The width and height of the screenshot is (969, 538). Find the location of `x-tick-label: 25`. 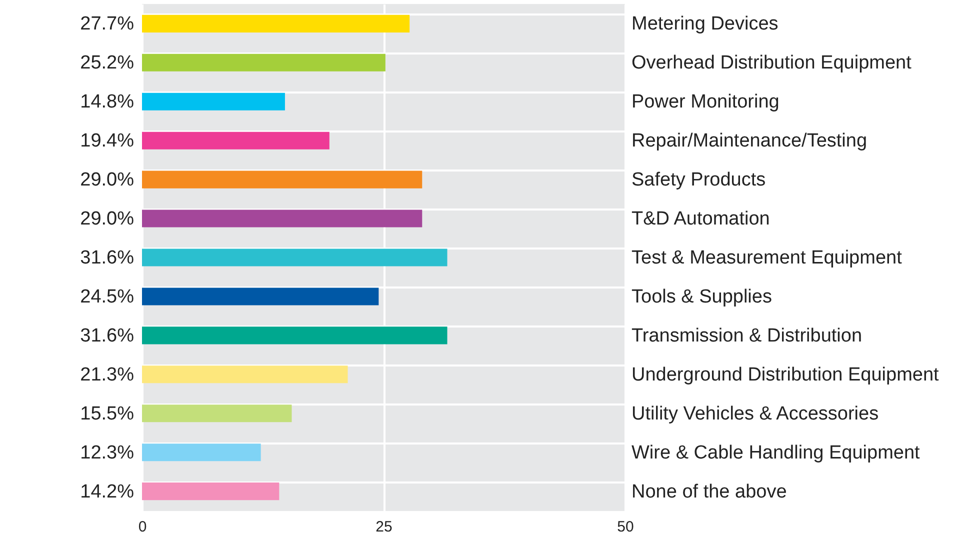

x-tick-label: 25 is located at coordinates (384, 527).